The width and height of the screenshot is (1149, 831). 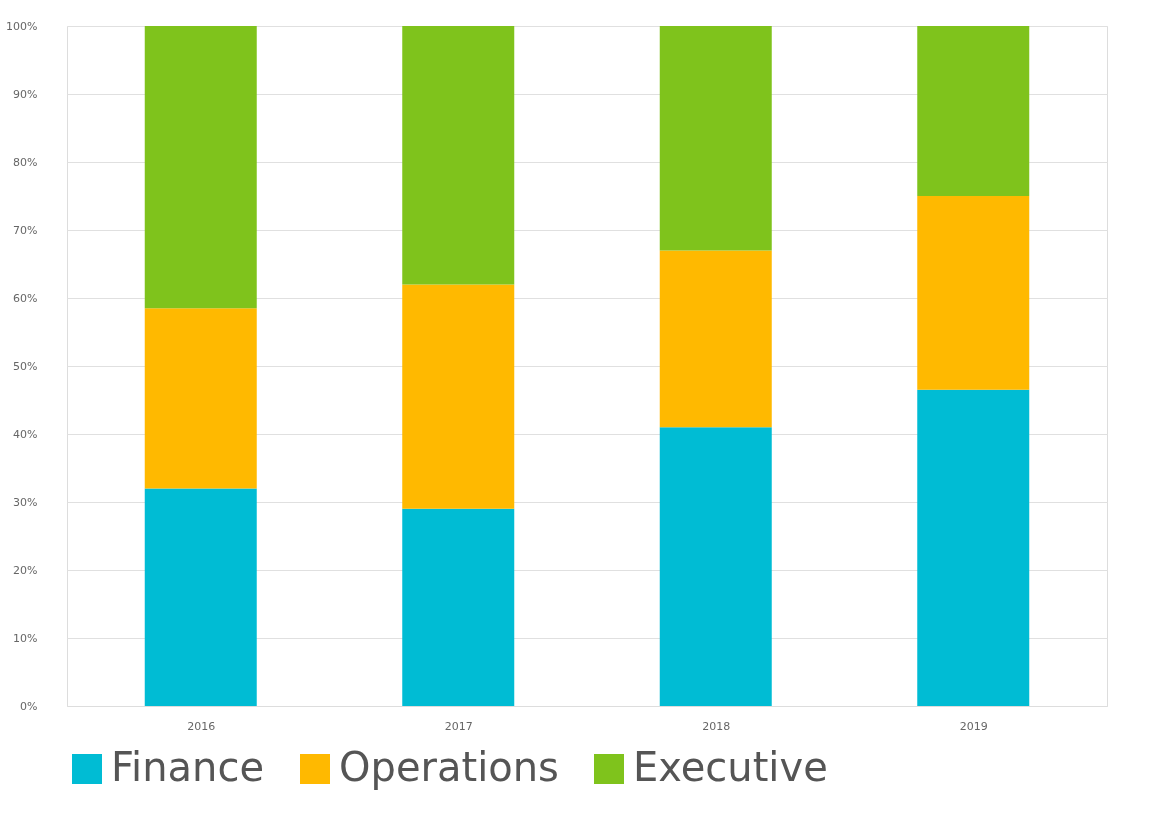 I want to click on x-tick-label: 2017, so click(x=458, y=726).